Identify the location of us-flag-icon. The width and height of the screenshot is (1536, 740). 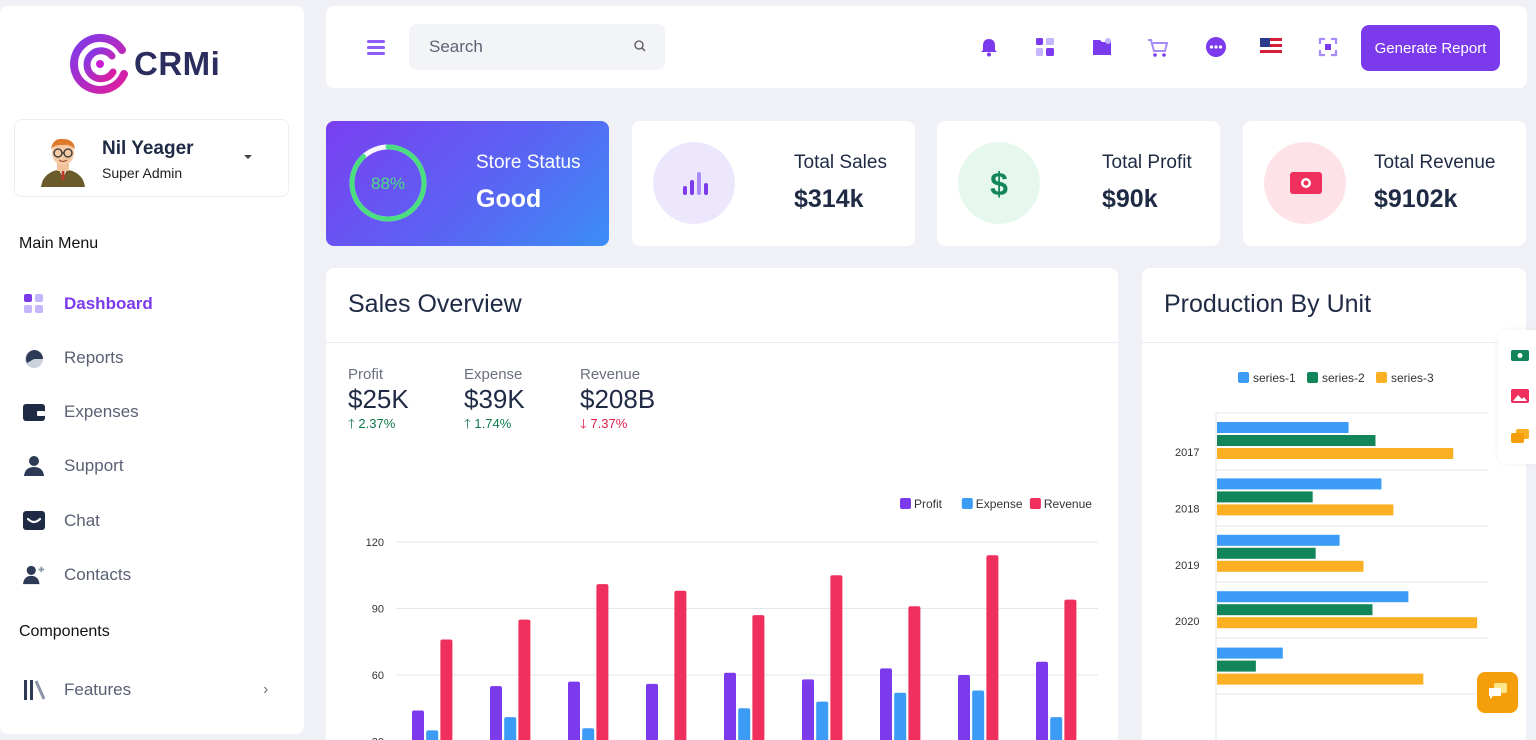
(1271, 47).